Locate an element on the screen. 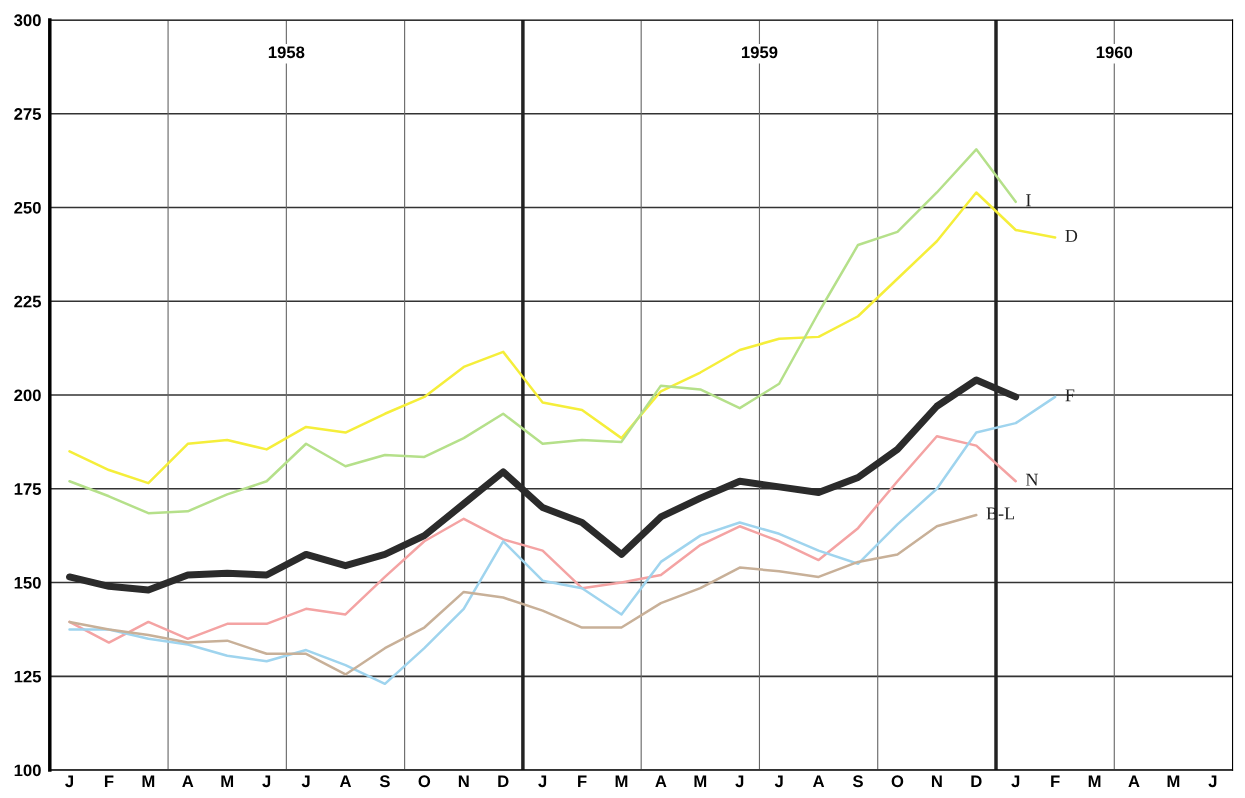  y-tick-label: 150 is located at coordinates (27, 582).